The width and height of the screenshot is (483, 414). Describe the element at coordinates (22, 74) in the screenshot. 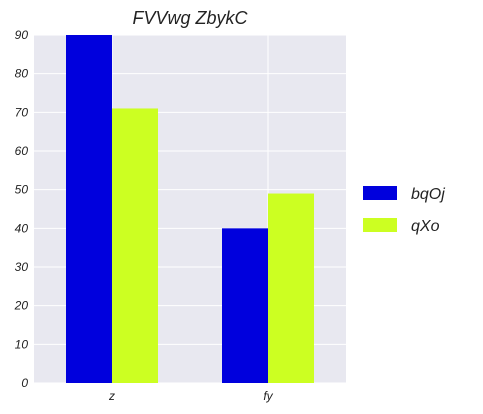

I see `y-tick-label: 80` at that location.